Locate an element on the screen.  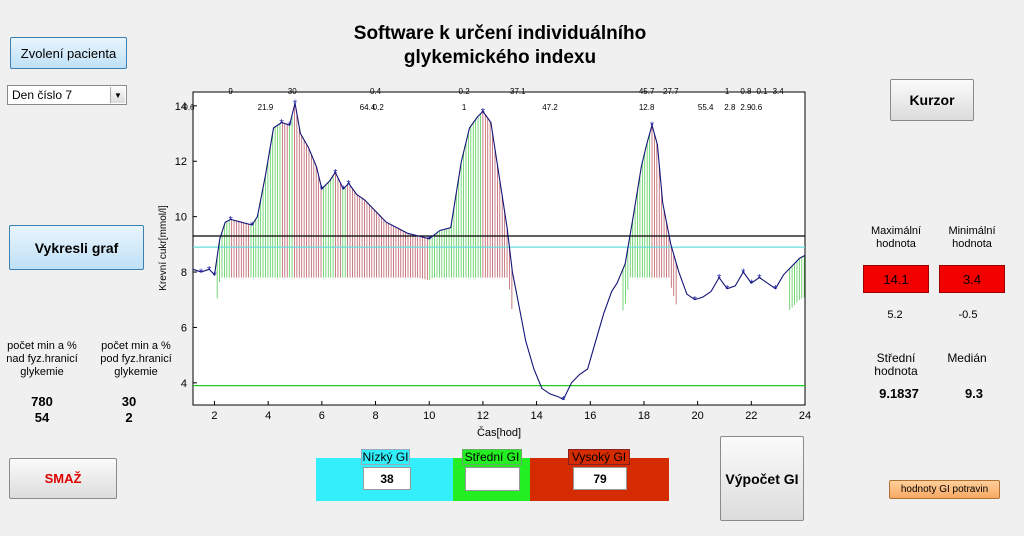
below-limit-percent: 2 is located at coordinates (129, 417).